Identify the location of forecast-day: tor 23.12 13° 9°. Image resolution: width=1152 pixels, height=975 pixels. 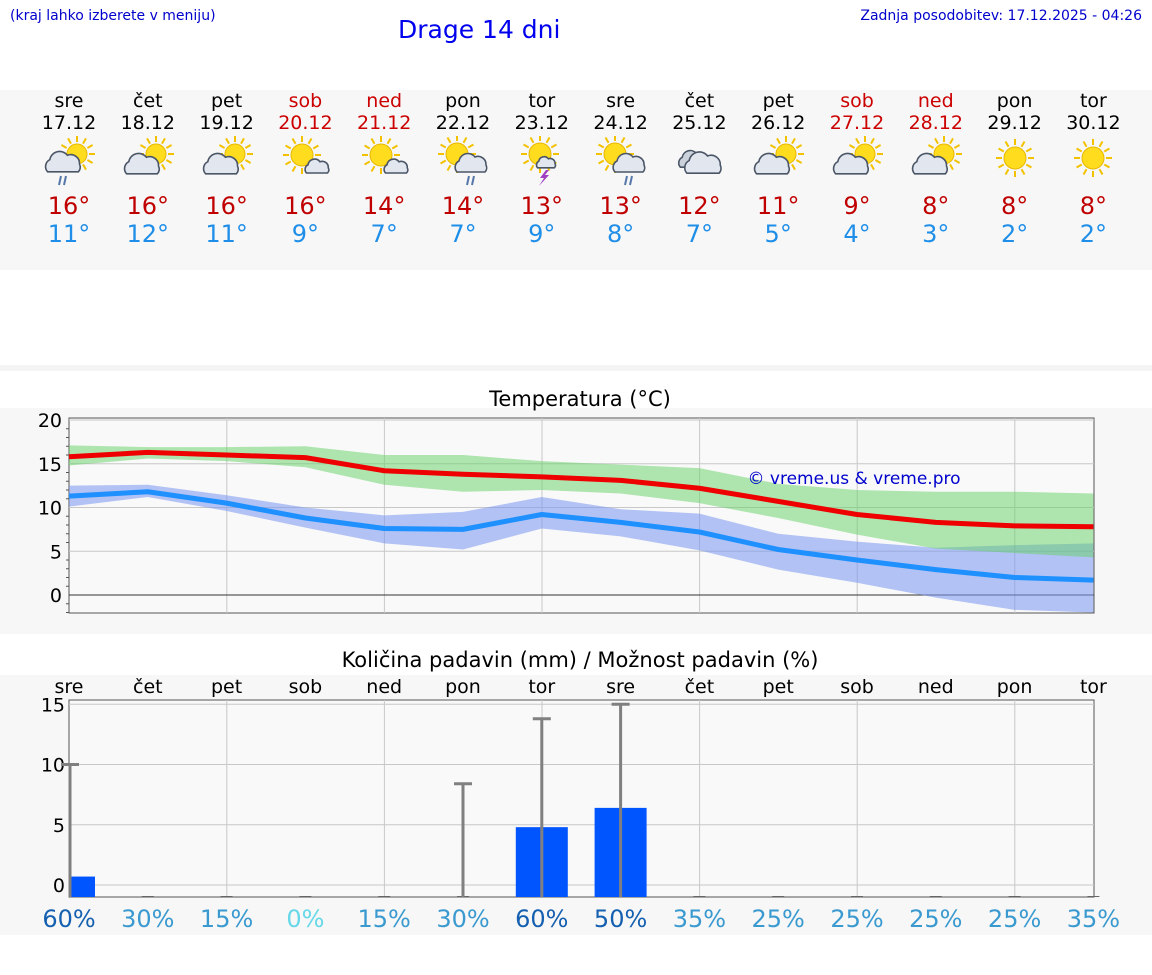
(542, 169).